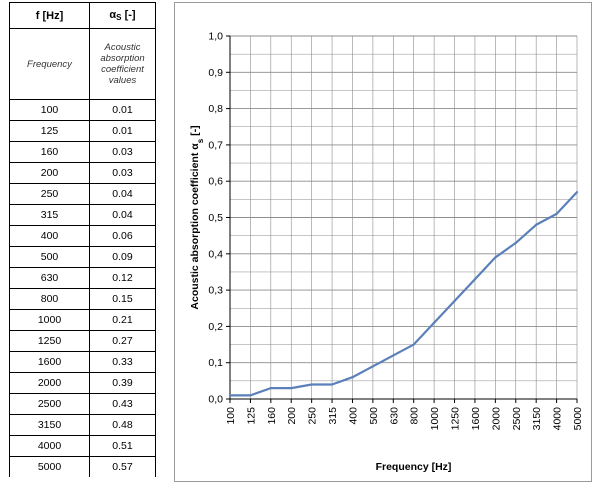 Image resolution: width=596 pixels, height=492 pixels. What do you see at coordinates (122, 47) in the screenshot?
I see `coefficient-description-line: Acoustic` at bounding box center [122, 47].